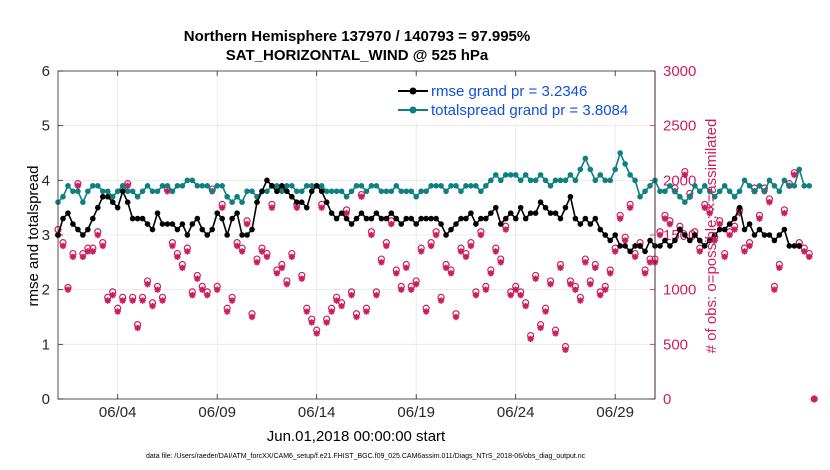 This screenshot has height=470, width=830. Describe the element at coordinates (615, 412) in the screenshot. I see `x-tick-label: 06/29` at that location.